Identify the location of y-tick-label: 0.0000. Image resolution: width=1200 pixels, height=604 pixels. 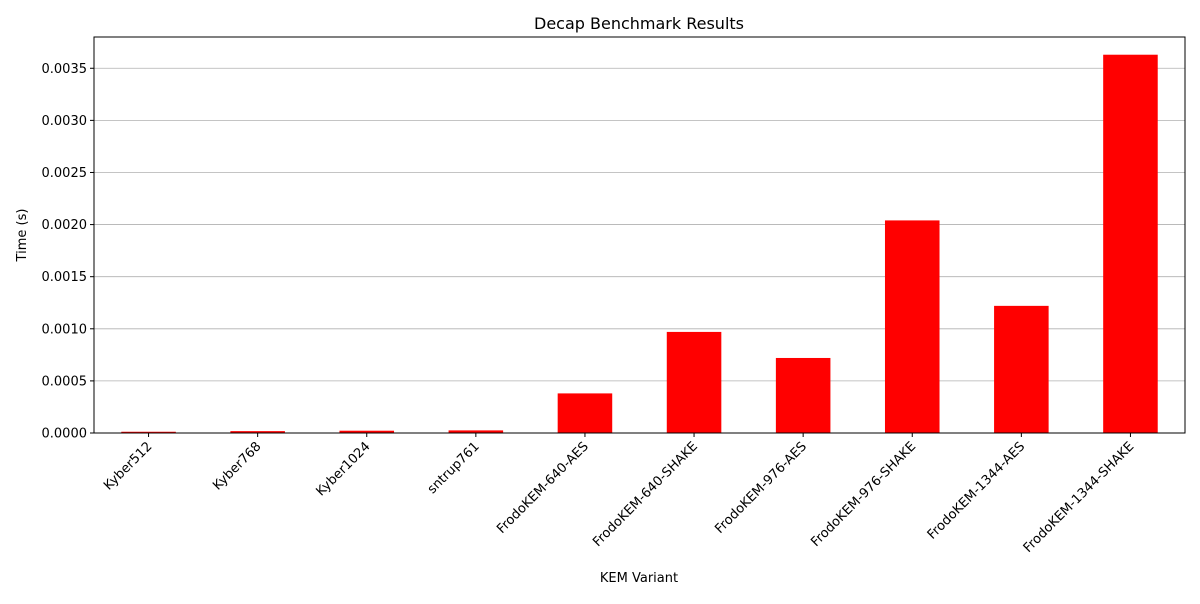
(65, 434).